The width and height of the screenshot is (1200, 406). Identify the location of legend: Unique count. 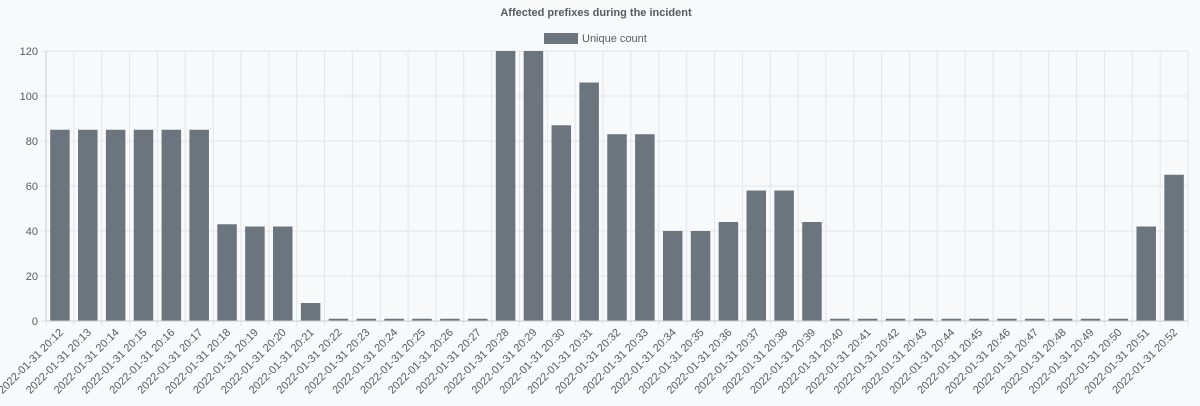
(595, 39).